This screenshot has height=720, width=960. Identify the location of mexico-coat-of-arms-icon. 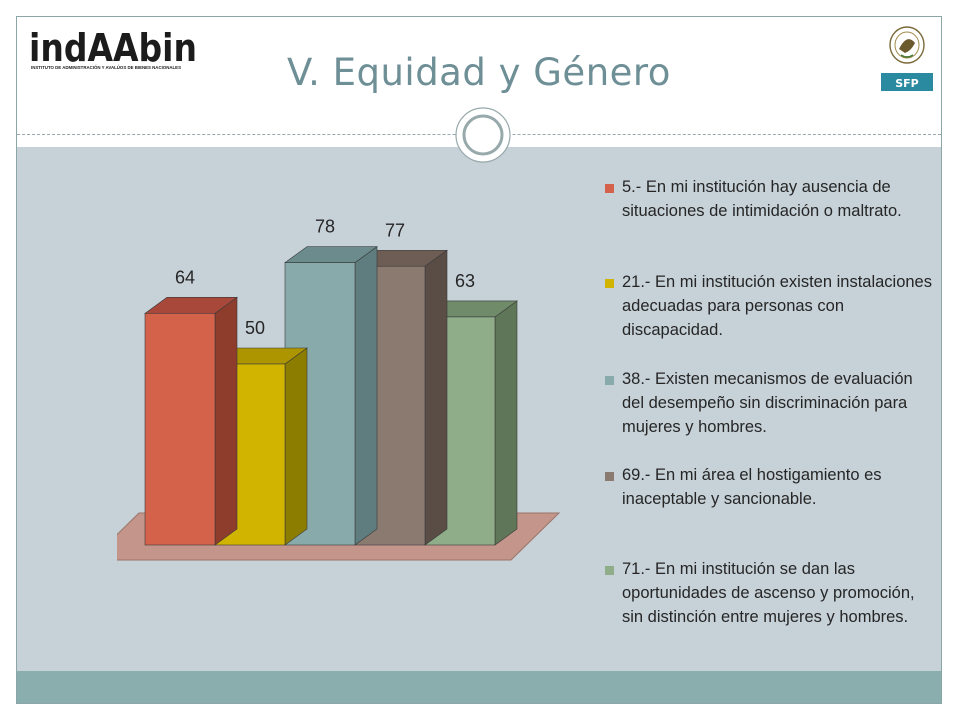
(907, 45).